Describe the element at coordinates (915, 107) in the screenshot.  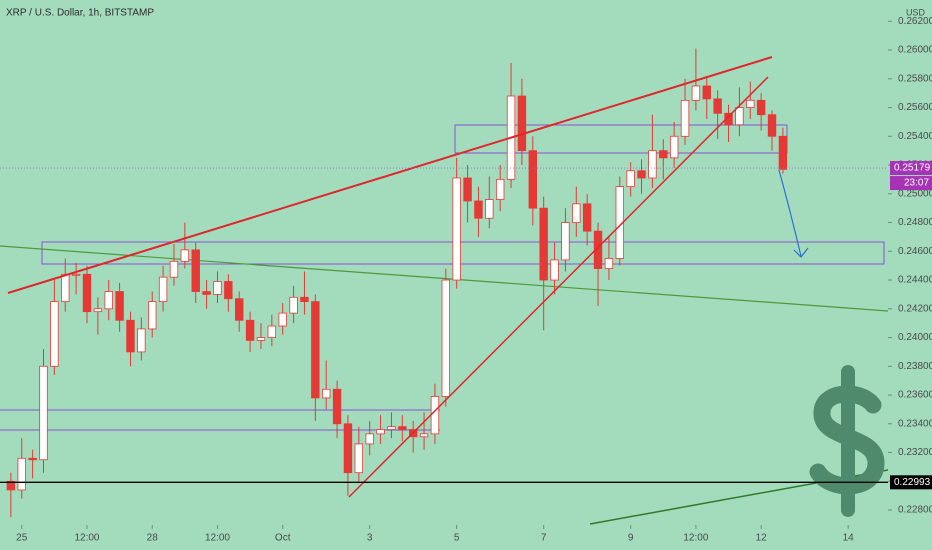
I see `y-tick-label: 0.25600` at that location.